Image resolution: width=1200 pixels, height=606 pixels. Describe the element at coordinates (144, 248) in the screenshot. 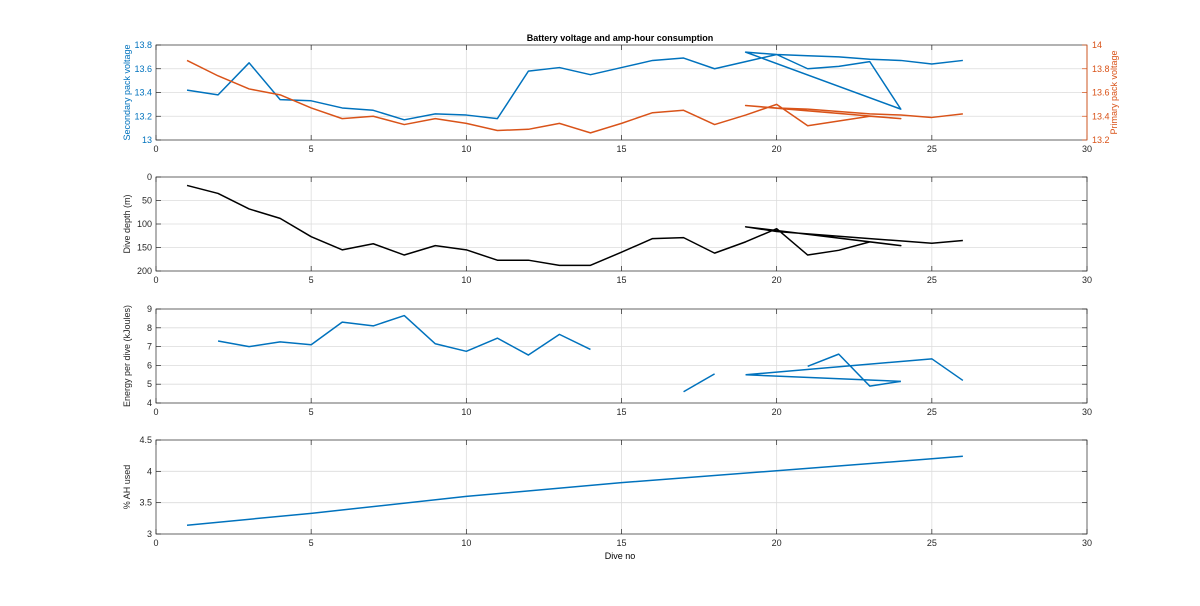

I see `y-tick-label: 150` at that location.